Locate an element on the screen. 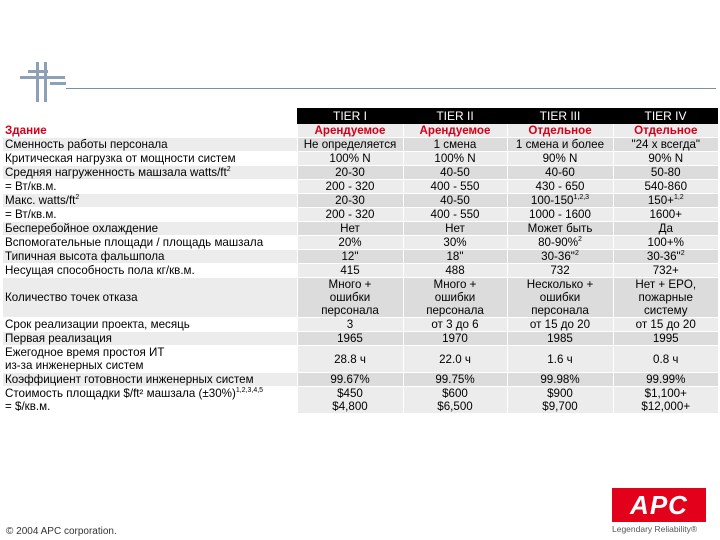 Image resolution: width=720 pixels, height=540 pixels. tier-4-value: от 15 до 20 is located at coordinates (665, 324).